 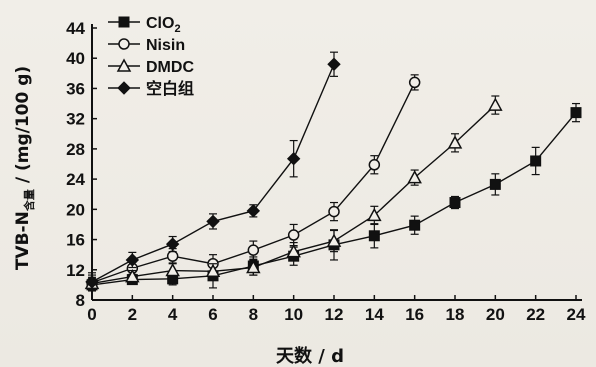 What do you see at coordinates (253, 314) in the screenshot?
I see `x-tick-label: 8` at bounding box center [253, 314].